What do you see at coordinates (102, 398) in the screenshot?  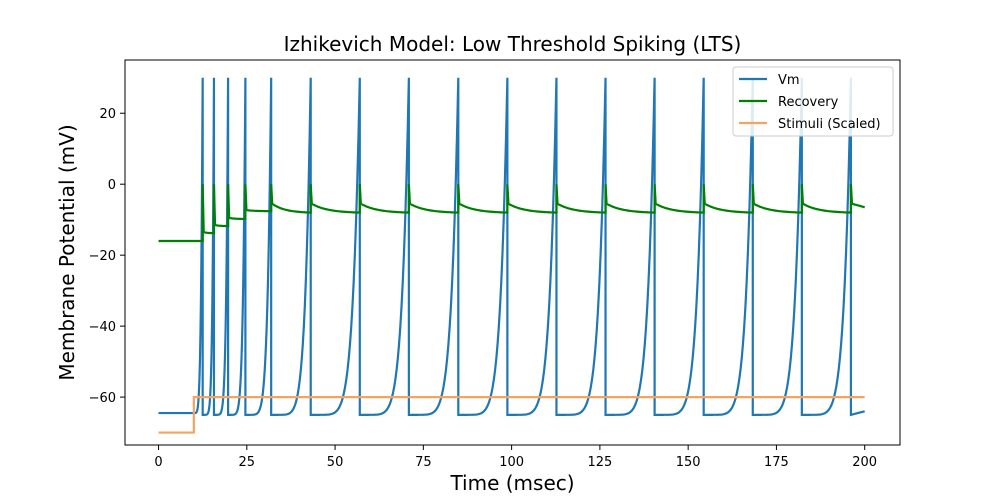 I see `y-tick-label: −60` at bounding box center [102, 398].